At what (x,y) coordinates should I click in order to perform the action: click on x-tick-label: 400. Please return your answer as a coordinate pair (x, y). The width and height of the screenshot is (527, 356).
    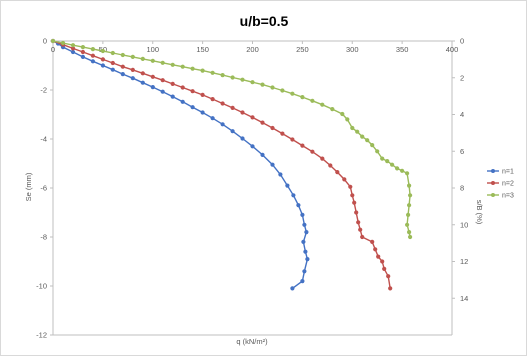
    Looking at the image, I should click on (452, 49).